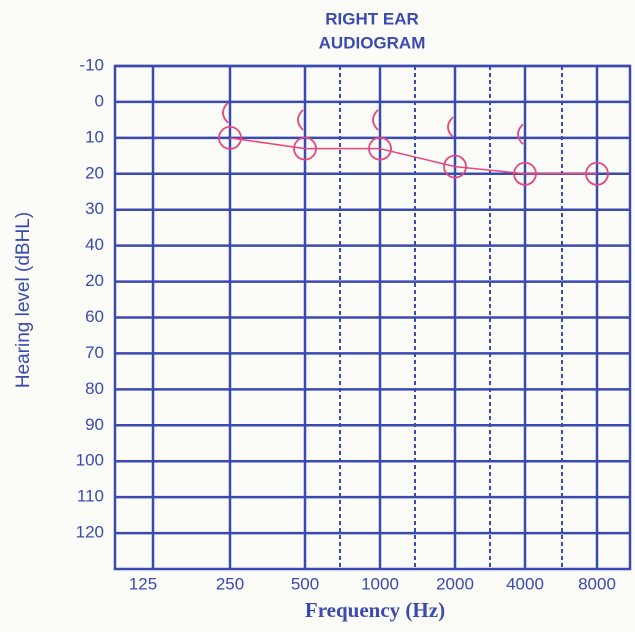 This screenshot has width=635, height=632. What do you see at coordinates (455, 583) in the screenshot?
I see `x-tick-label: 2000` at bounding box center [455, 583].